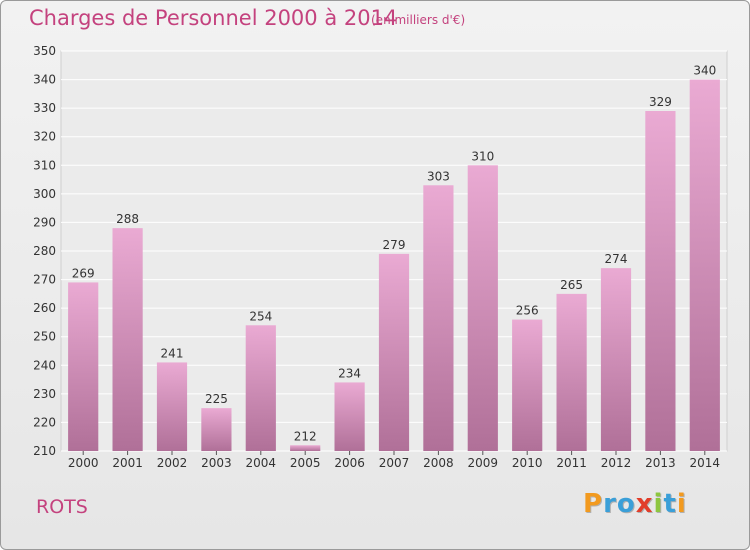  What do you see at coordinates (349, 373) in the screenshot?
I see `data-label: 234` at bounding box center [349, 373].